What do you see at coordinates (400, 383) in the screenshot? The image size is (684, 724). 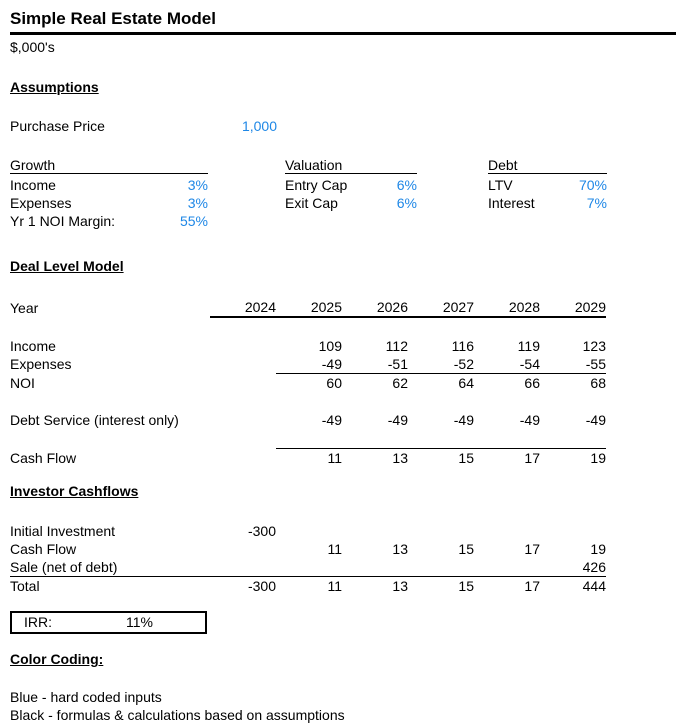 I see `value-cell: 62` at bounding box center [400, 383].